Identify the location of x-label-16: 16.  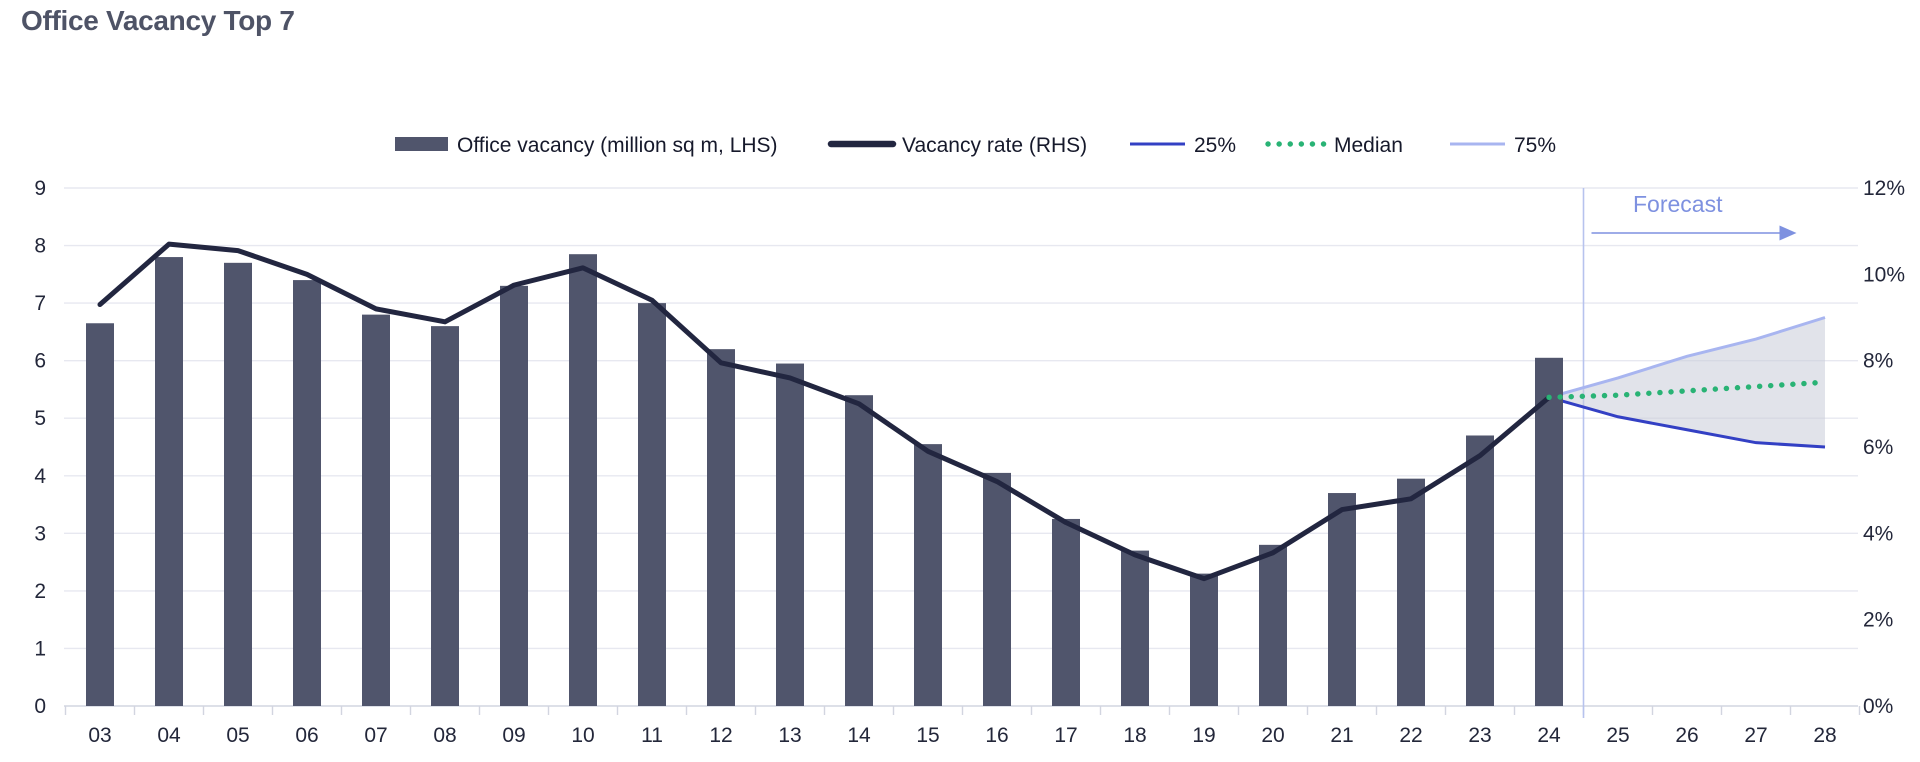
(996, 735).